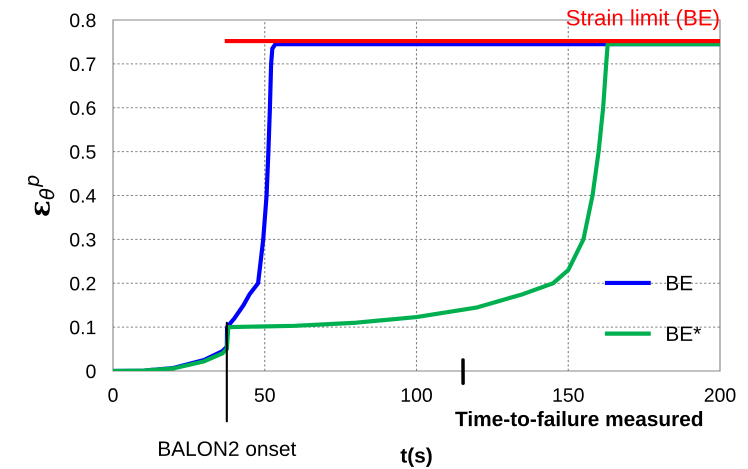 The height and width of the screenshot is (469, 748). Describe the element at coordinates (578, 418) in the screenshot. I see `text: Time-to-failure measured` at that location.